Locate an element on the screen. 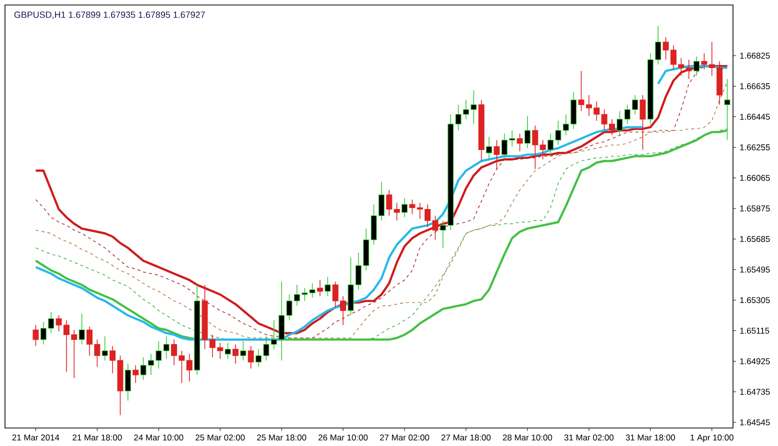  y-tick-label: 1.66445 is located at coordinates (755, 117).